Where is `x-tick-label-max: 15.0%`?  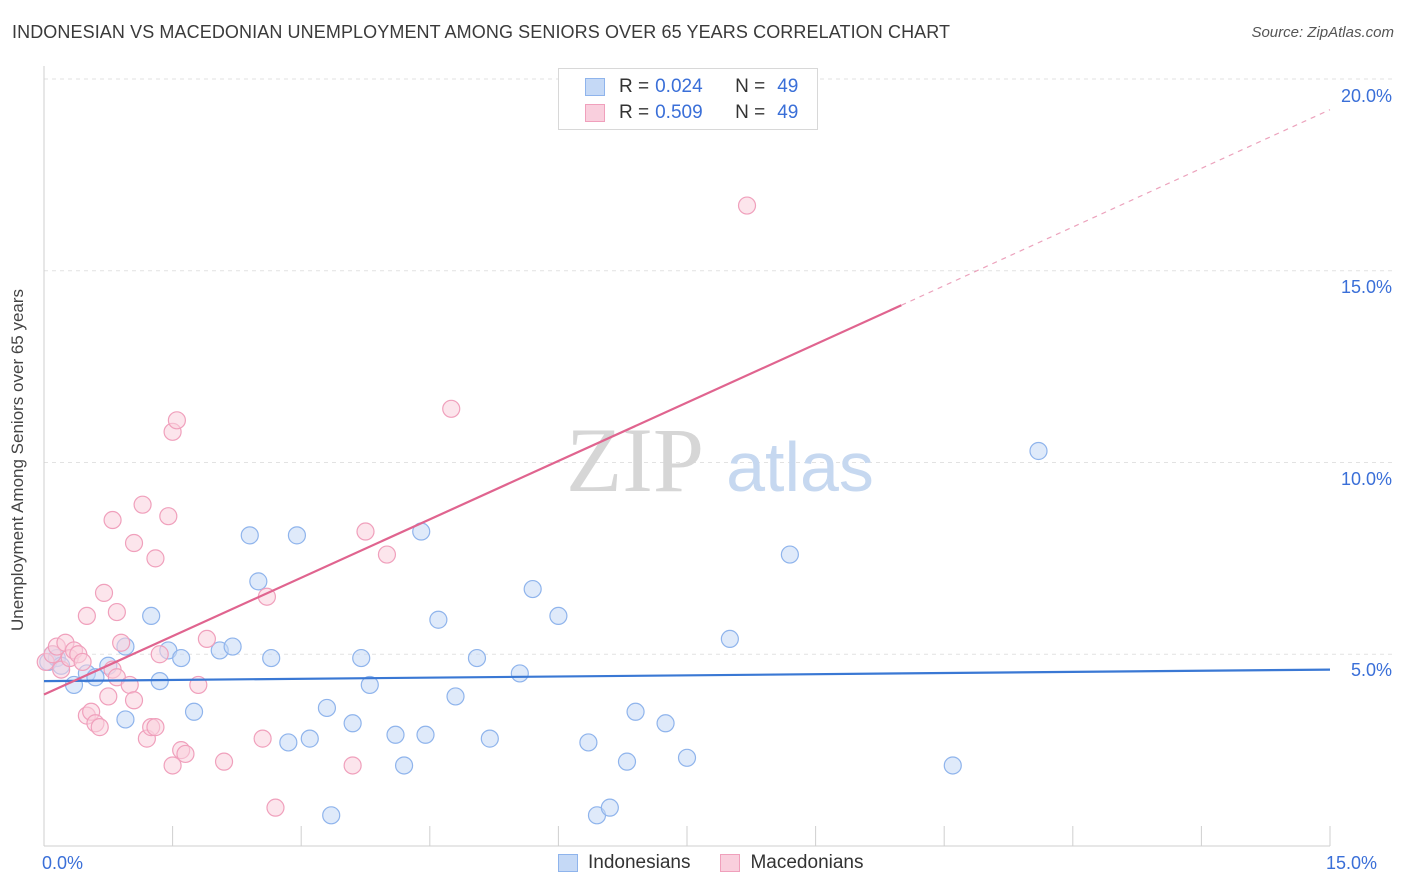 x-tick-label-max: 15.0% is located at coordinates (1352, 863).